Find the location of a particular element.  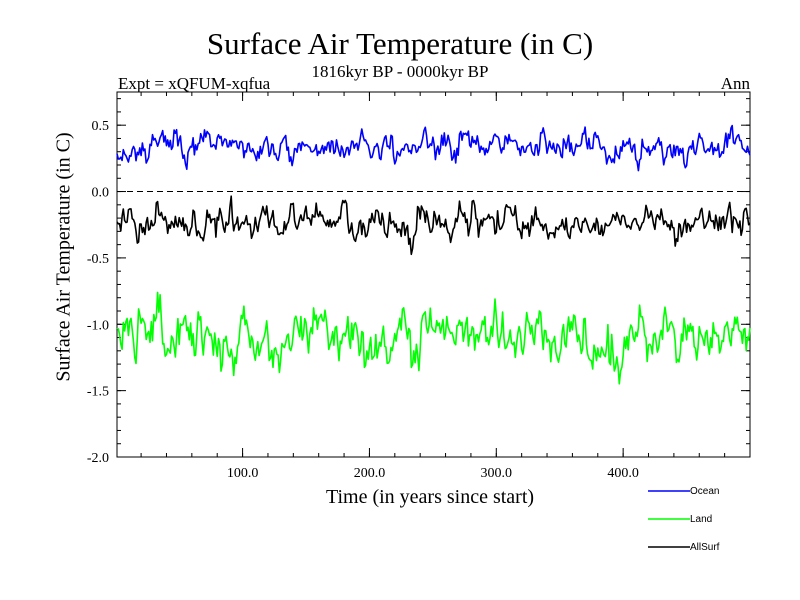

y-tick-label: -2.0 is located at coordinates (98, 458).